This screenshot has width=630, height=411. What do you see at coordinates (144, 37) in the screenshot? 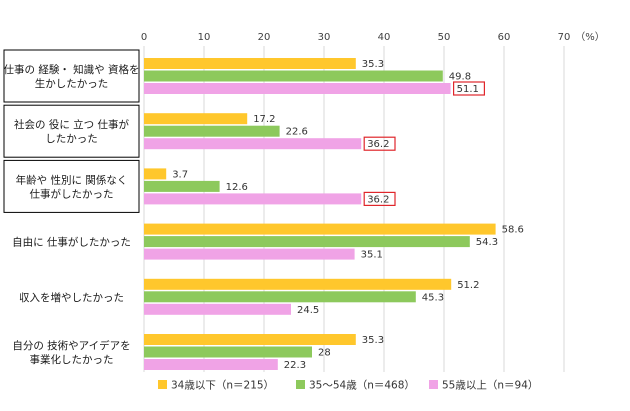
I see `tick-label: 0` at bounding box center [144, 37].